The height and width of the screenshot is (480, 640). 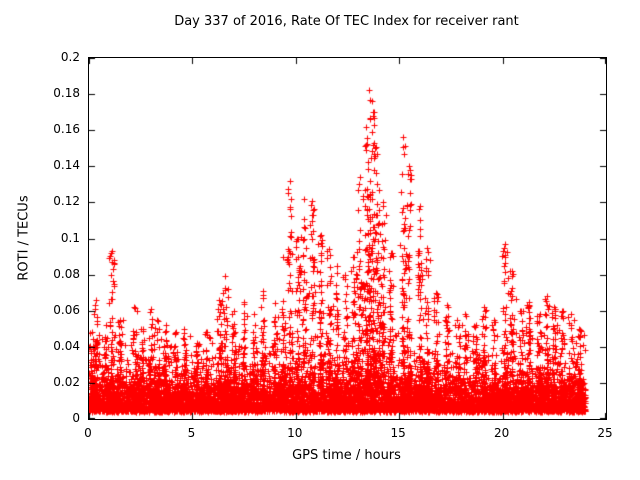 I want to click on y-tick-label: 0.14, so click(x=66, y=165).